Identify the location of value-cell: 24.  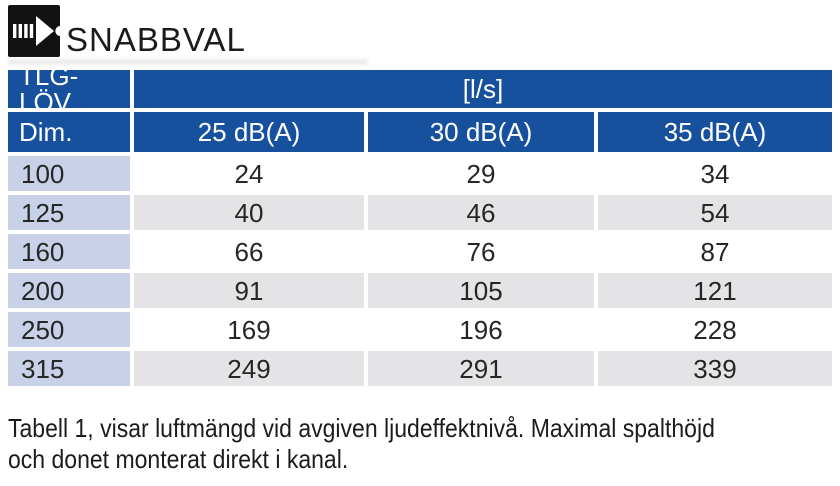
(249, 173).